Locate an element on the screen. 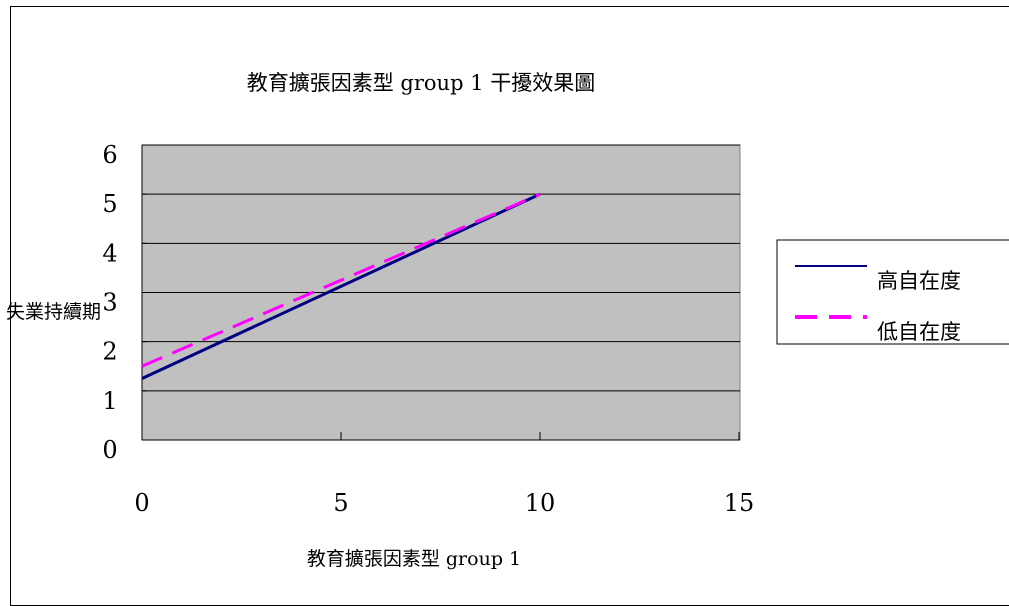 This screenshot has width=1009, height=606. y-tick-label-1: 1 is located at coordinates (109, 401).